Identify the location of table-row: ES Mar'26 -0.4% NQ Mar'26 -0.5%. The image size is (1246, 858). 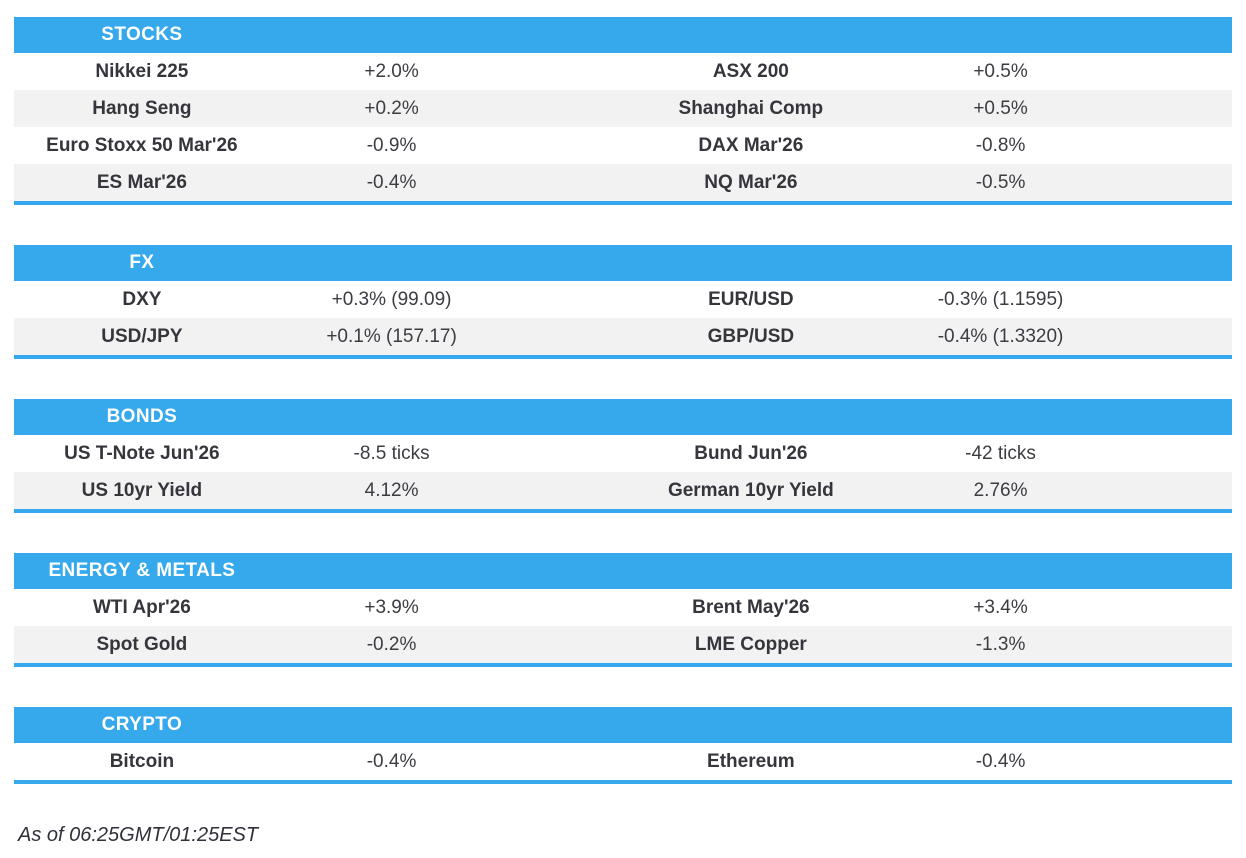
(623, 183).